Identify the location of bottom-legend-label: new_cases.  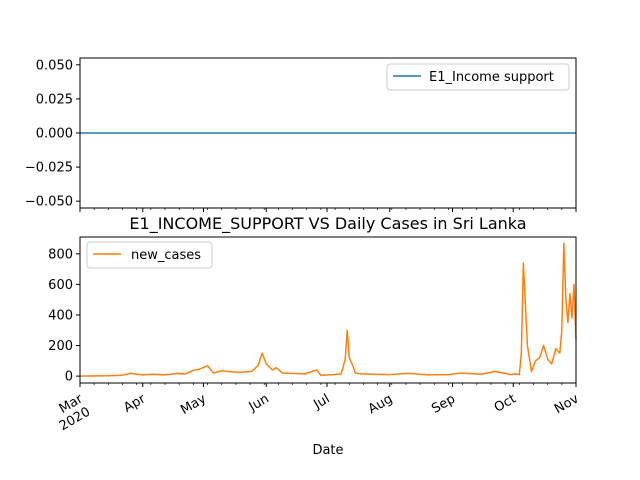
(166, 255).